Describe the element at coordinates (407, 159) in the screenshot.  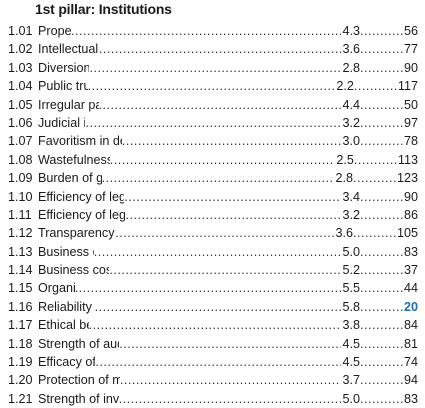
I see `indicator-rank: 113` at that location.